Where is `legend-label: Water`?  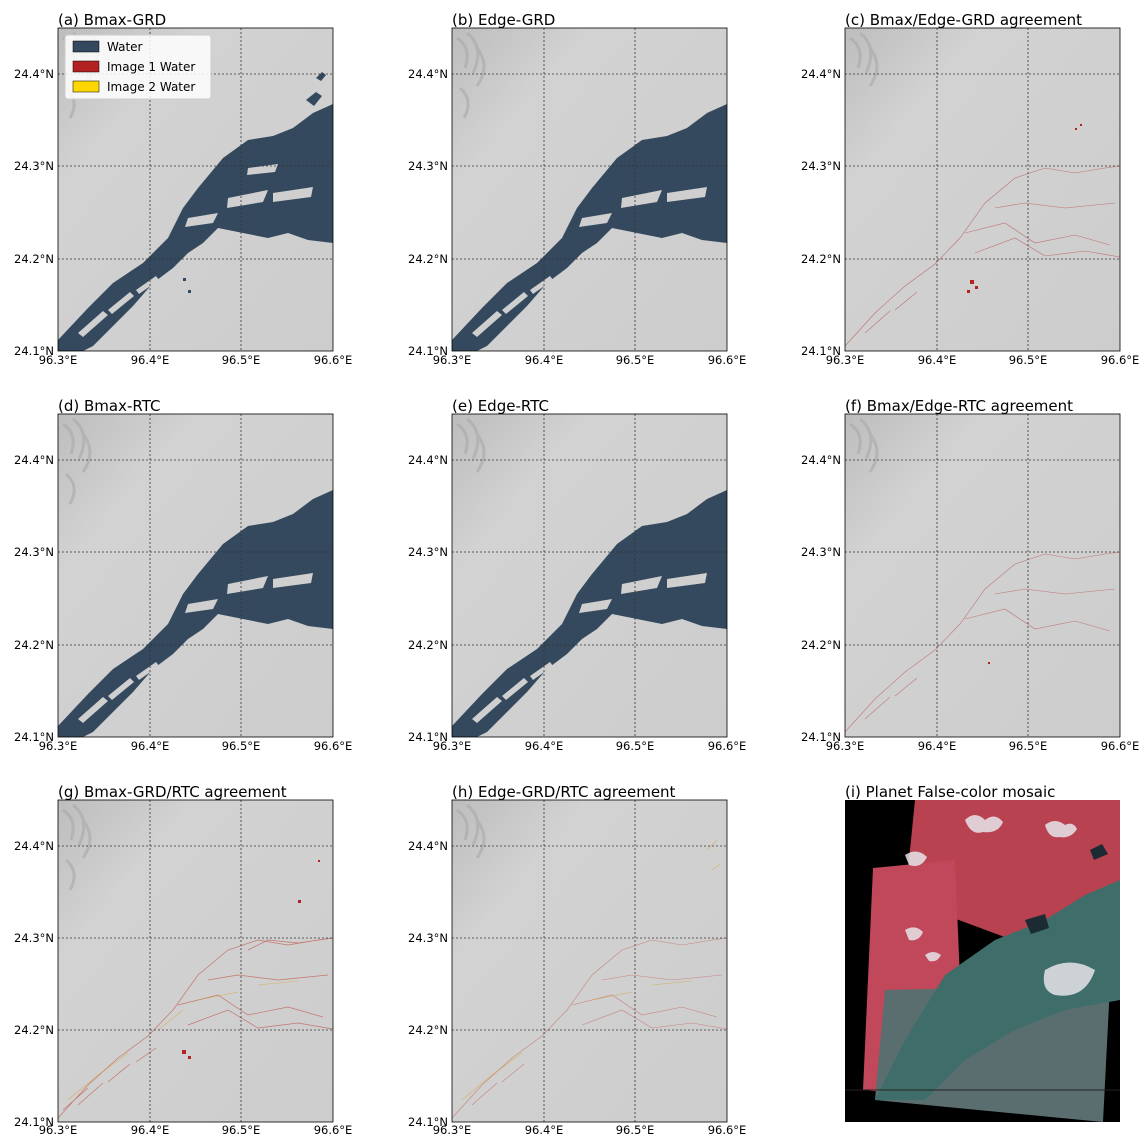
legend-label: Water is located at coordinates (125, 47).